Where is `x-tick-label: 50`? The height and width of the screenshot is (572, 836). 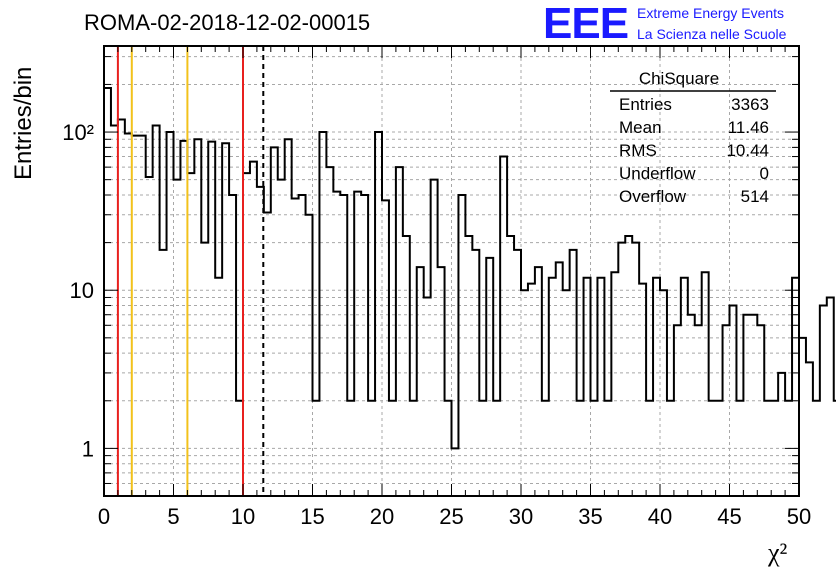 x-tick-label: 50 is located at coordinates (799, 516).